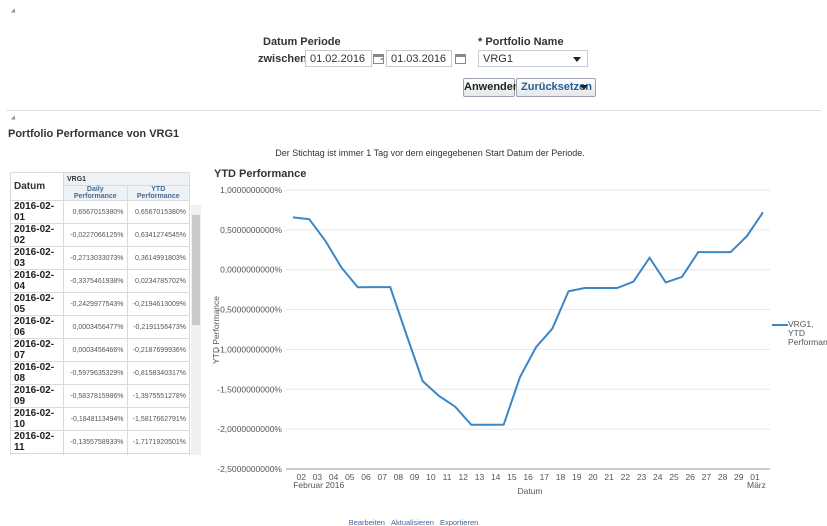  What do you see at coordinates (690, 477) in the screenshot?
I see `x-tick-label: 26` at bounding box center [690, 477].